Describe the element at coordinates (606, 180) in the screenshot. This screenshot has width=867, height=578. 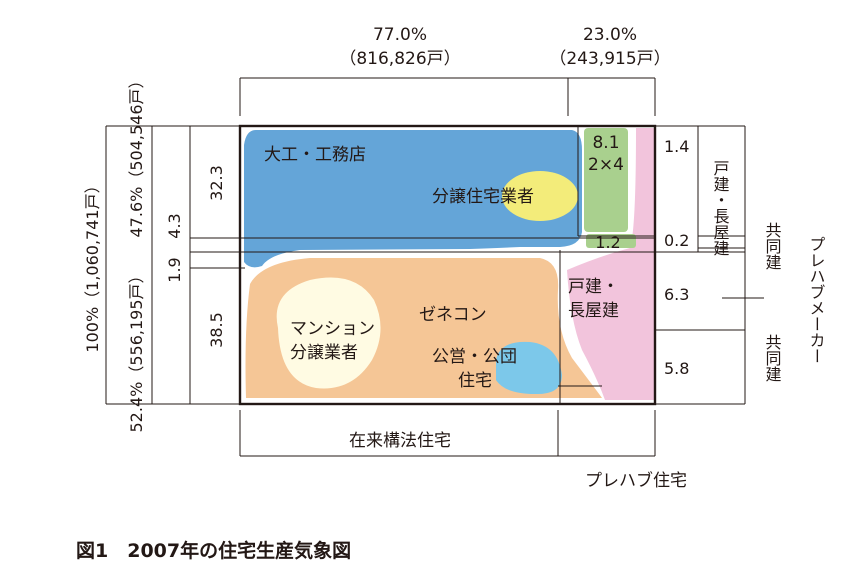
I see `two-by-four-region` at that location.